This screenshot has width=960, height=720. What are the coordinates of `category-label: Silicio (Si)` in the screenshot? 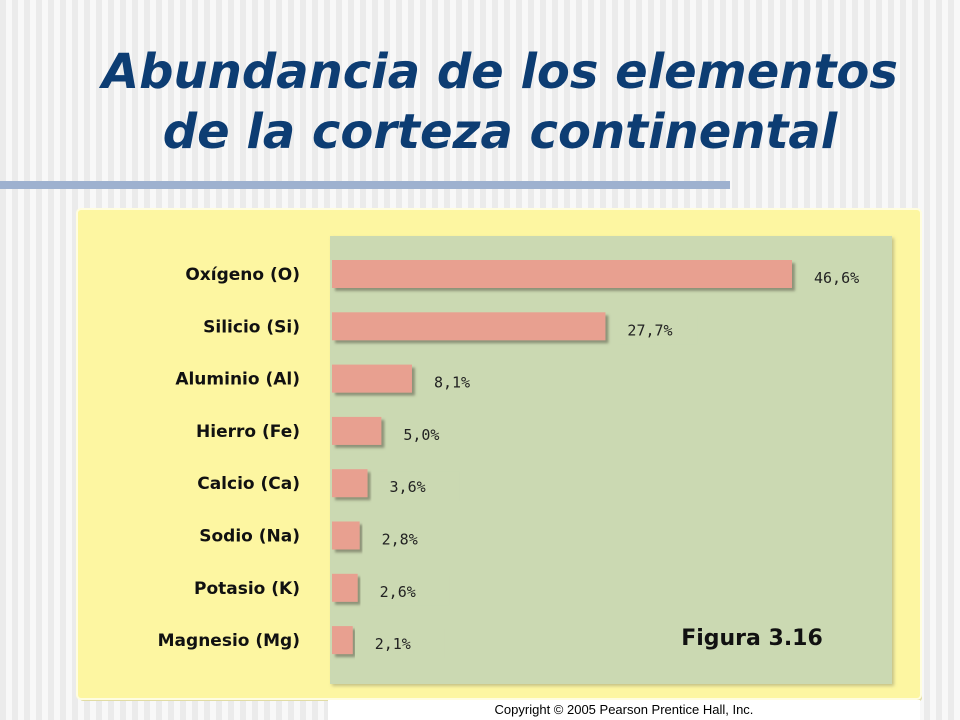 It's located at (251, 327).